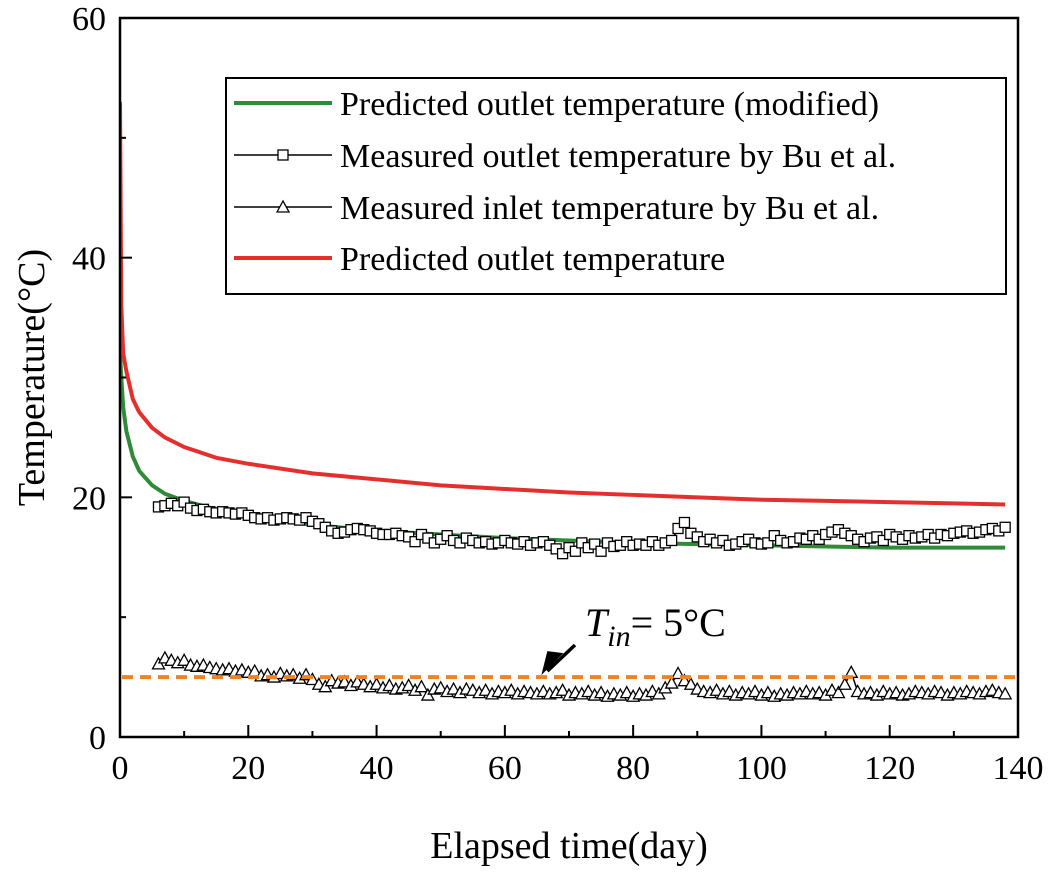  I want to click on x-tick-label: 0, so click(120, 768).